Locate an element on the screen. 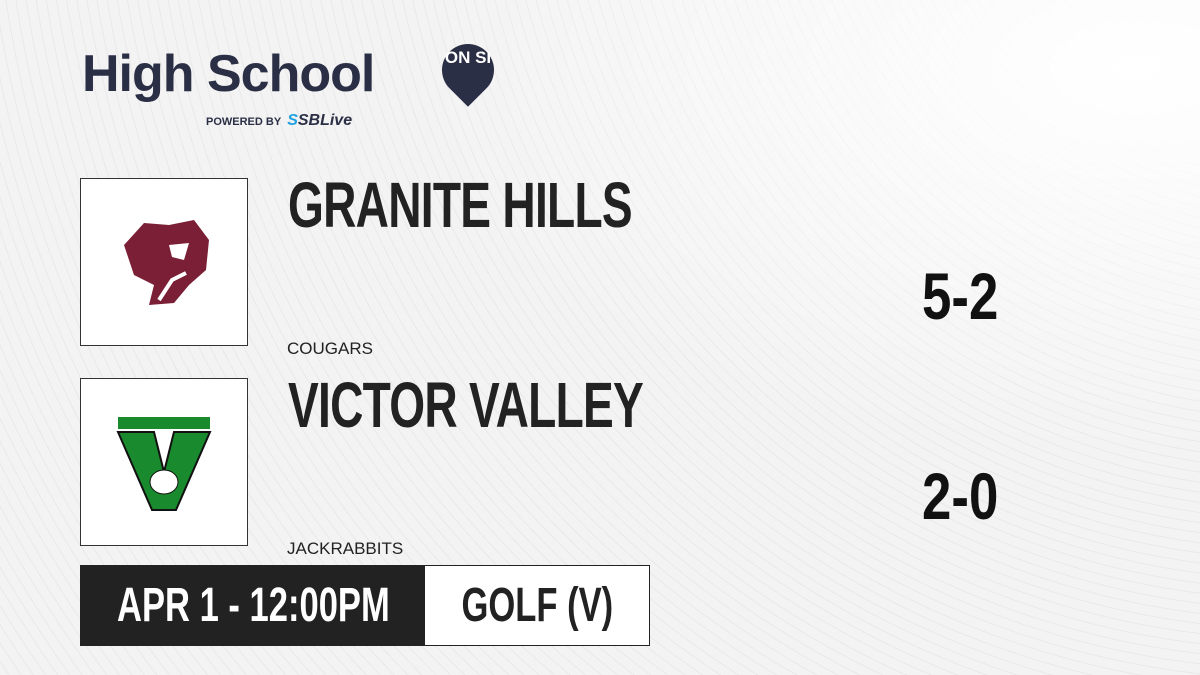  powered-by: POWERED BY SSBLive is located at coordinates (279, 121).